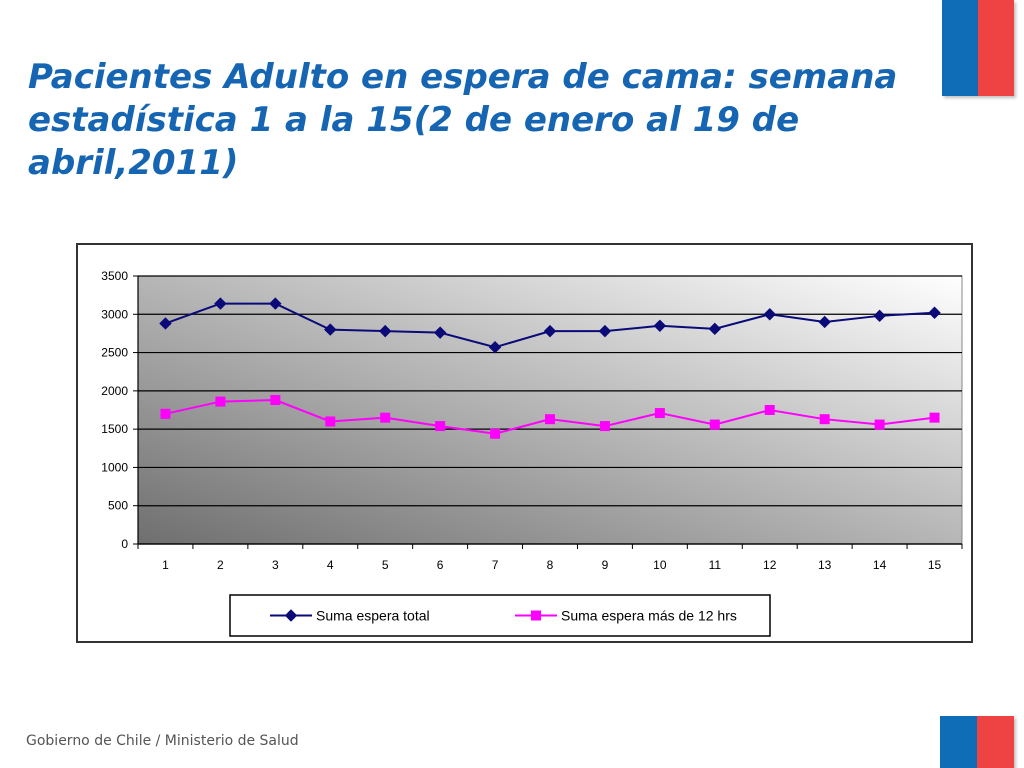 This screenshot has height=768, width=1024. I want to click on x-tick-label: 12, so click(770, 565).